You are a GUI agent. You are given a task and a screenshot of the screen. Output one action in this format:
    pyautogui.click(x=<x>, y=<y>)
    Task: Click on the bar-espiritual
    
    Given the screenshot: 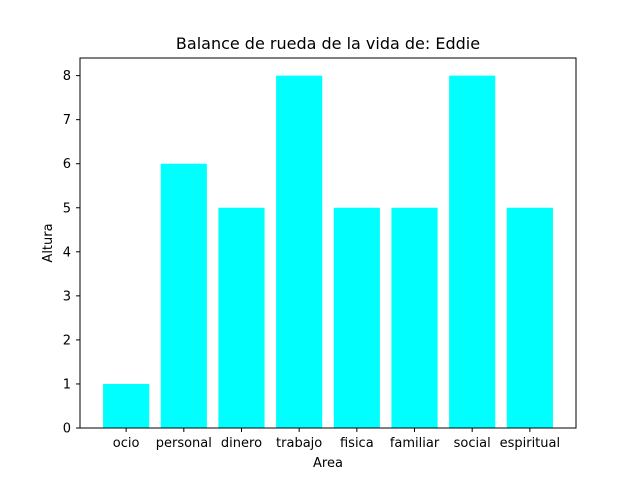 What is the action you would take?
    pyautogui.click(x=529, y=317)
    